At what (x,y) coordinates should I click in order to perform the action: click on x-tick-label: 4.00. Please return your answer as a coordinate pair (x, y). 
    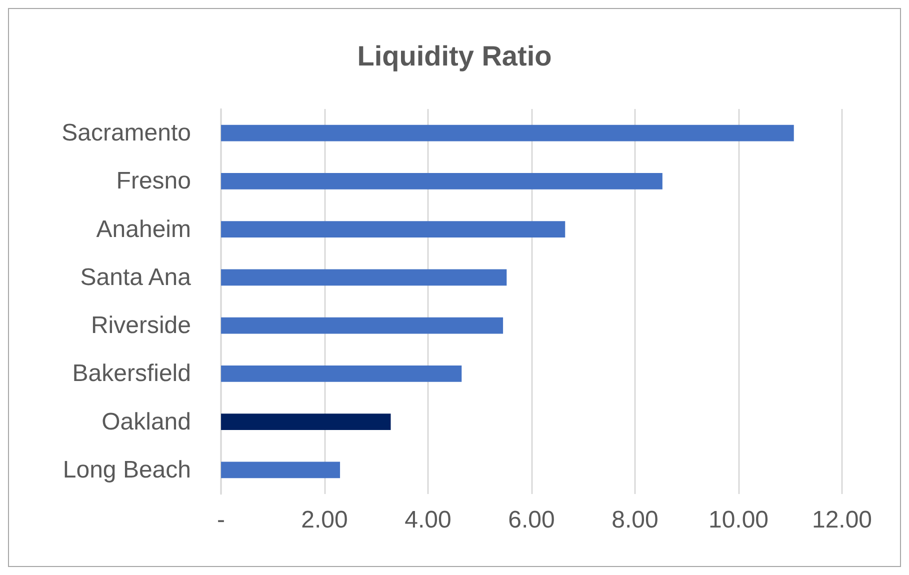
    Looking at the image, I should click on (428, 520).